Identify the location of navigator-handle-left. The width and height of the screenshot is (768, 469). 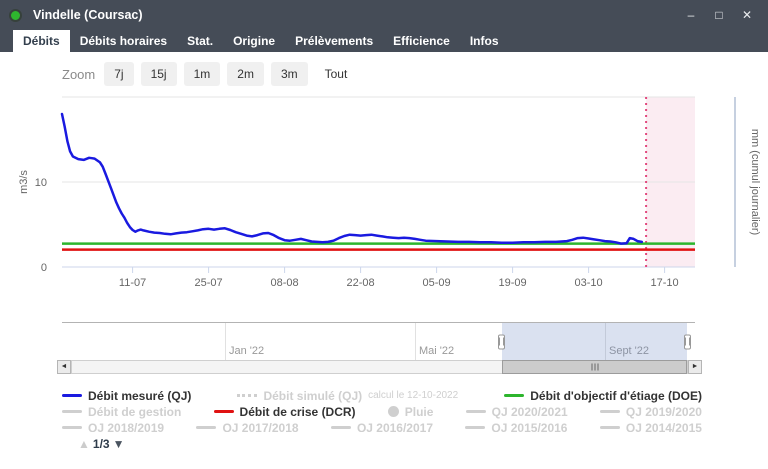
(502, 341).